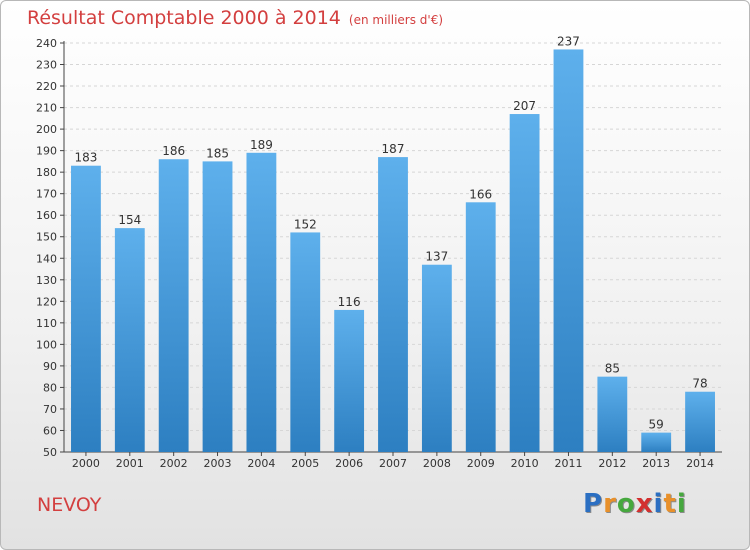  What do you see at coordinates (393, 463) in the screenshot?
I see `x-tick-label-2007: 2007` at bounding box center [393, 463].